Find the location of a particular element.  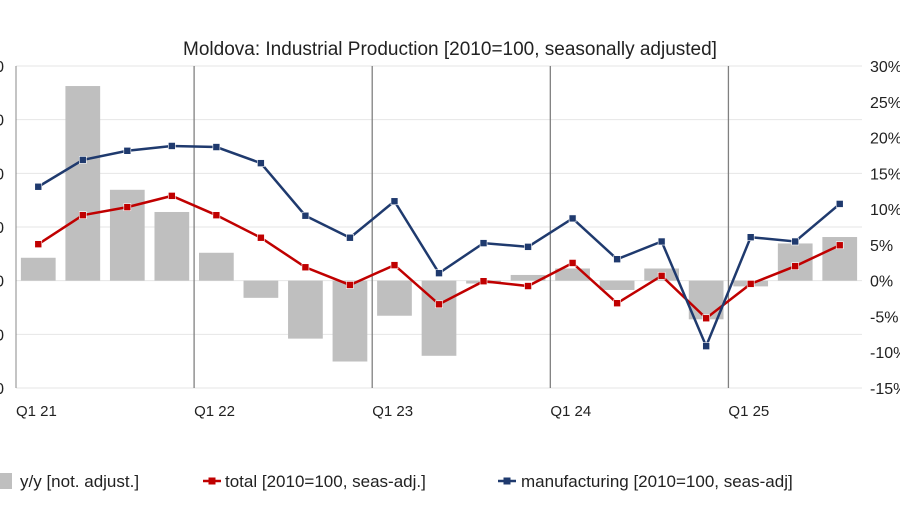

left-tick-label: 120 is located at coordinates (2, 174).